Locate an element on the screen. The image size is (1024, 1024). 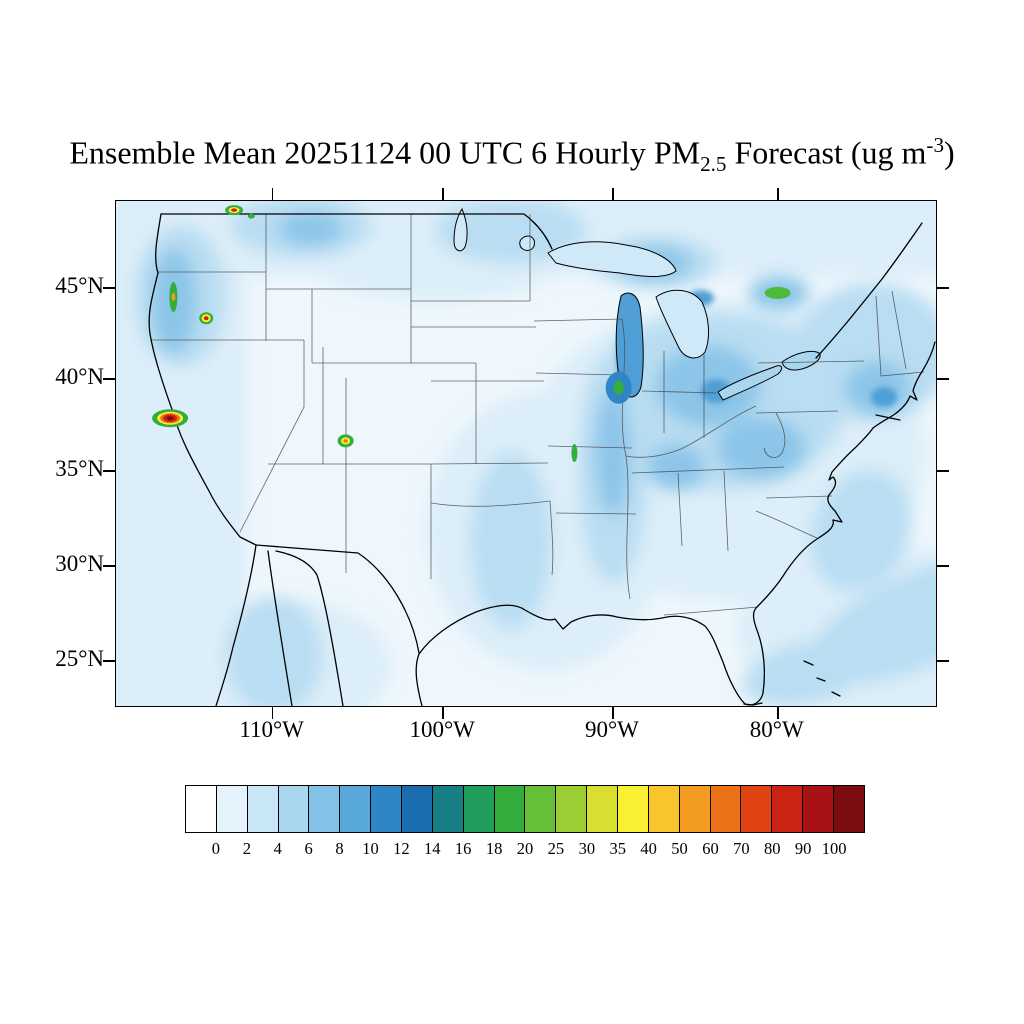
lat-tick-label: 45°N is located at coordinates (79, 285).